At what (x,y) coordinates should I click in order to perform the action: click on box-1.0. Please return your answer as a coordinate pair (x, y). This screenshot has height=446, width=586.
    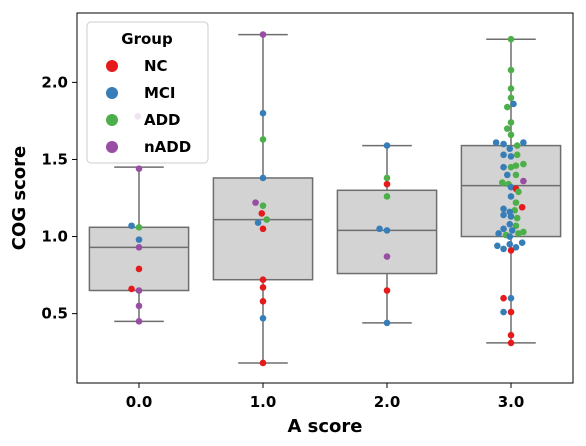
    Looking at the image, I should click on (263, 198).